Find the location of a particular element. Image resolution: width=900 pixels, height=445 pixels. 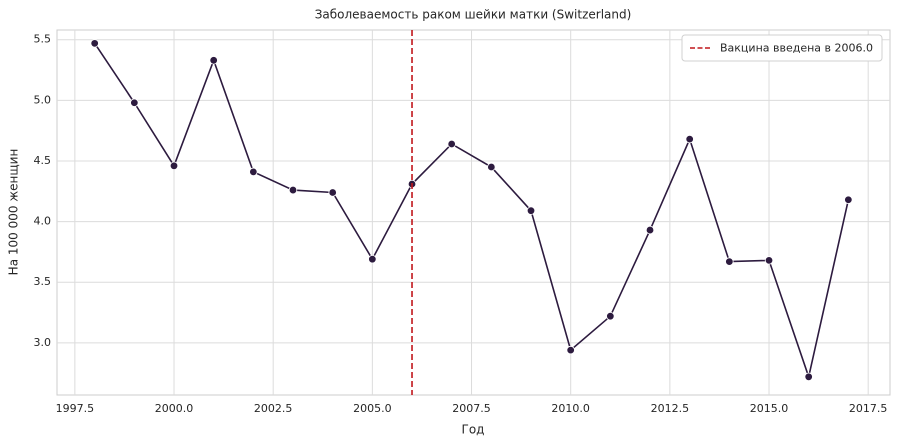

x-tick-label: 2007.5 is located at coordinates (471, 408).